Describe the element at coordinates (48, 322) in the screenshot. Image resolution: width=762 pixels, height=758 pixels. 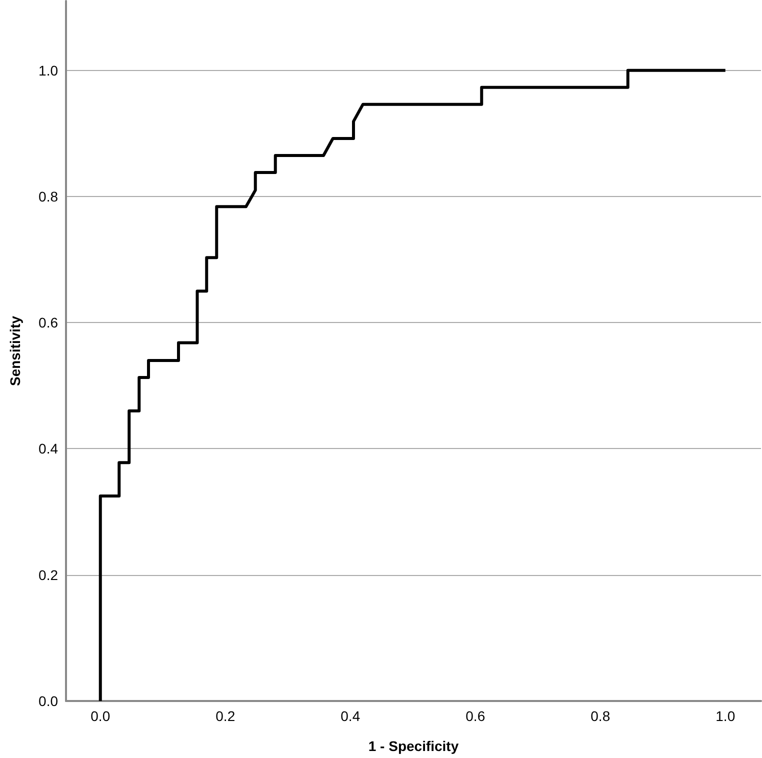
I see `y-tick-label: 0.6` at that location.